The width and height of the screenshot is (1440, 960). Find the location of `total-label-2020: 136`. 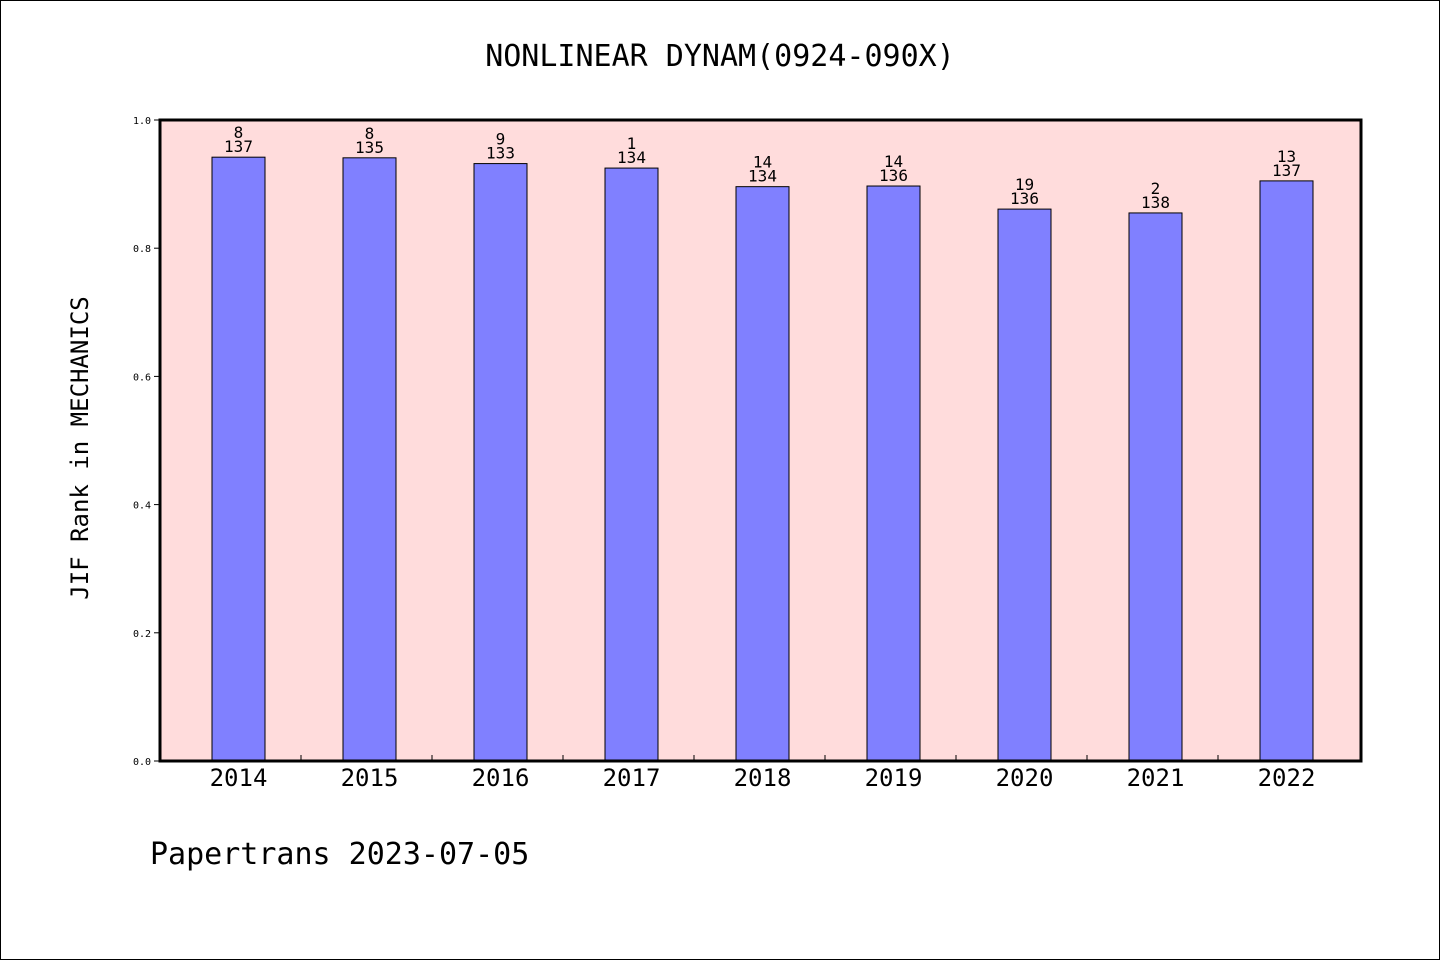

total-label-2020: 136 is located at coordinates (1024, 198).